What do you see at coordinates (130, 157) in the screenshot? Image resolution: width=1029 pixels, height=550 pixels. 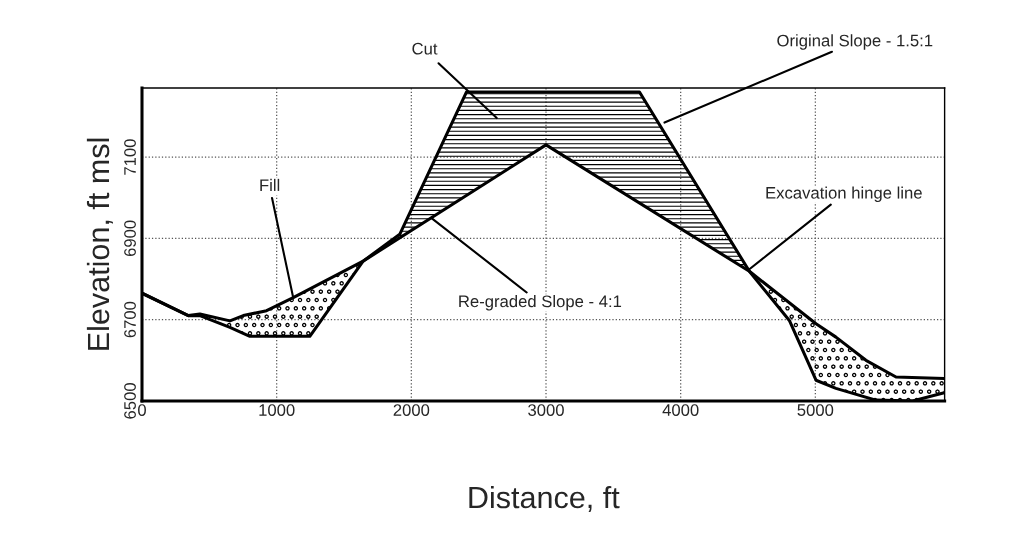 I see `y-tick-label: 7100` at bounding box center [130, 157].